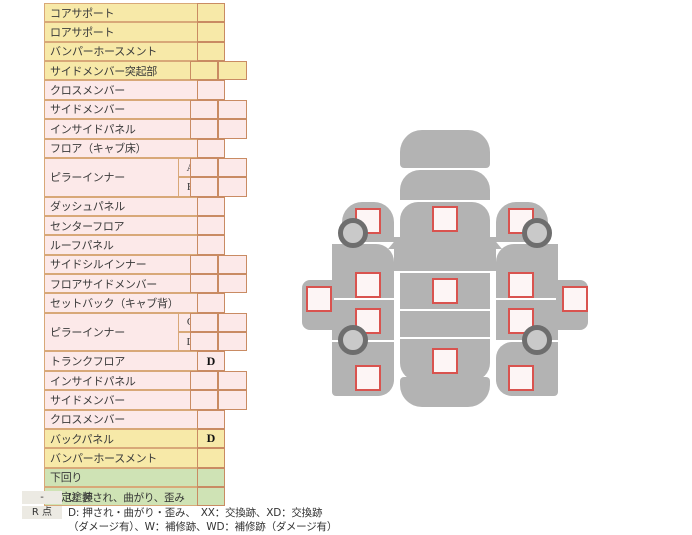 The width and height of the screenshot is (692, 535). What do you see at coordinates (42, 512) in the screenshot?
I see `legend-key-rpoint: R 点` at bounding box center [42, 512].